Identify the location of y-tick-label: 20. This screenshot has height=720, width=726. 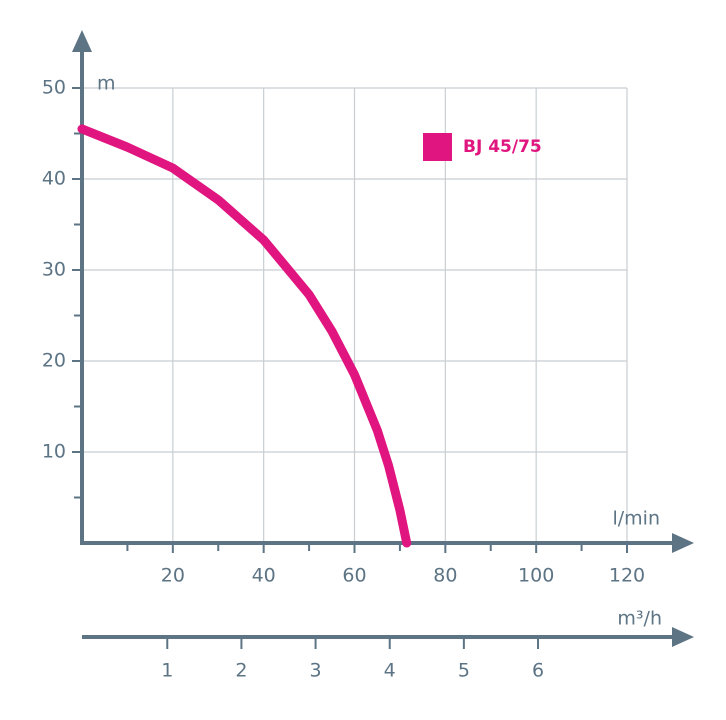
(54, 361).